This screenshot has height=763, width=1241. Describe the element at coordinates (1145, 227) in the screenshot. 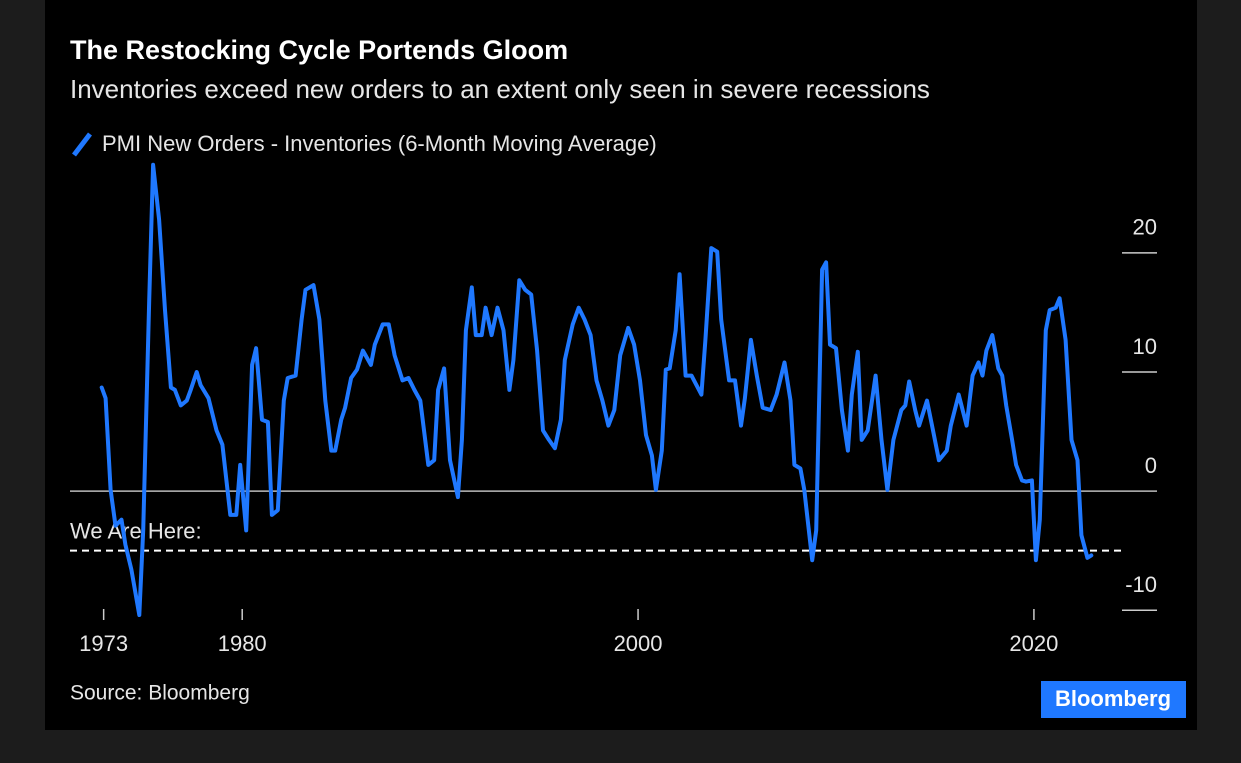

I see `y-tick-label: 20` at that location.